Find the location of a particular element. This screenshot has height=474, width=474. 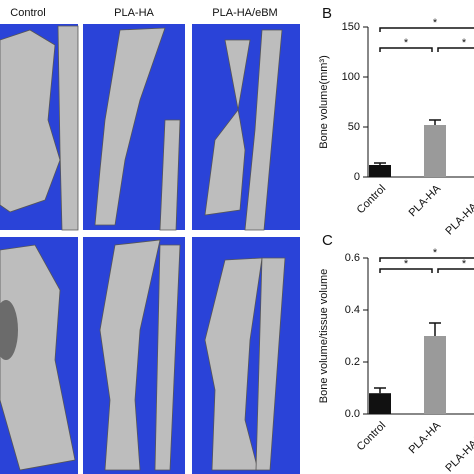

column-label: Control is located at coordinates (27, 13).